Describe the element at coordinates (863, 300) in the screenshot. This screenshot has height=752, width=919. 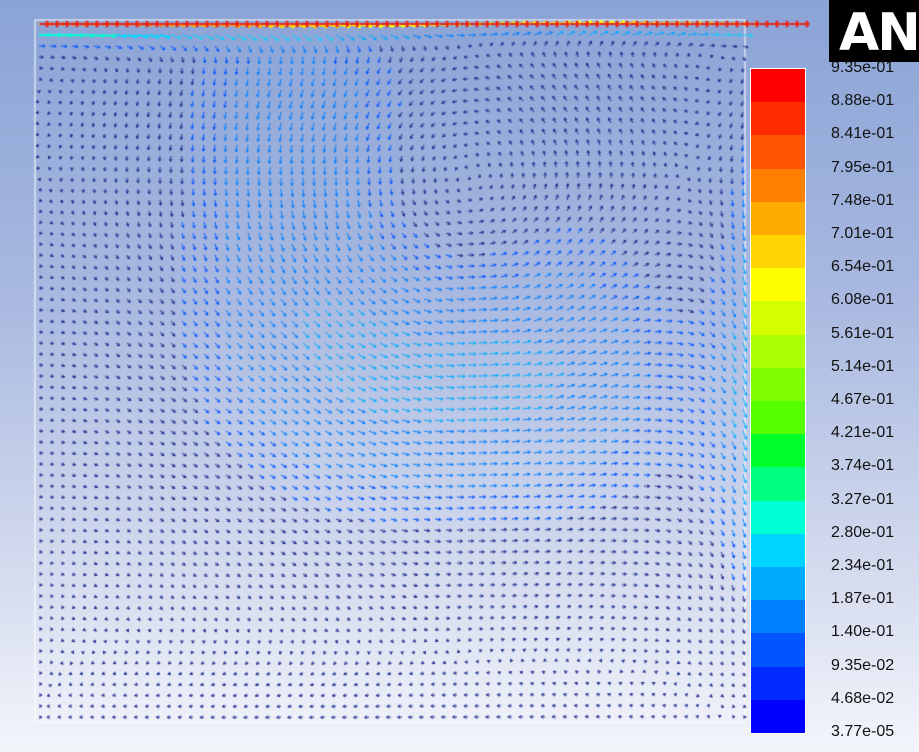
I see `colorbar-tick-label: 6.08e-01` at that location.